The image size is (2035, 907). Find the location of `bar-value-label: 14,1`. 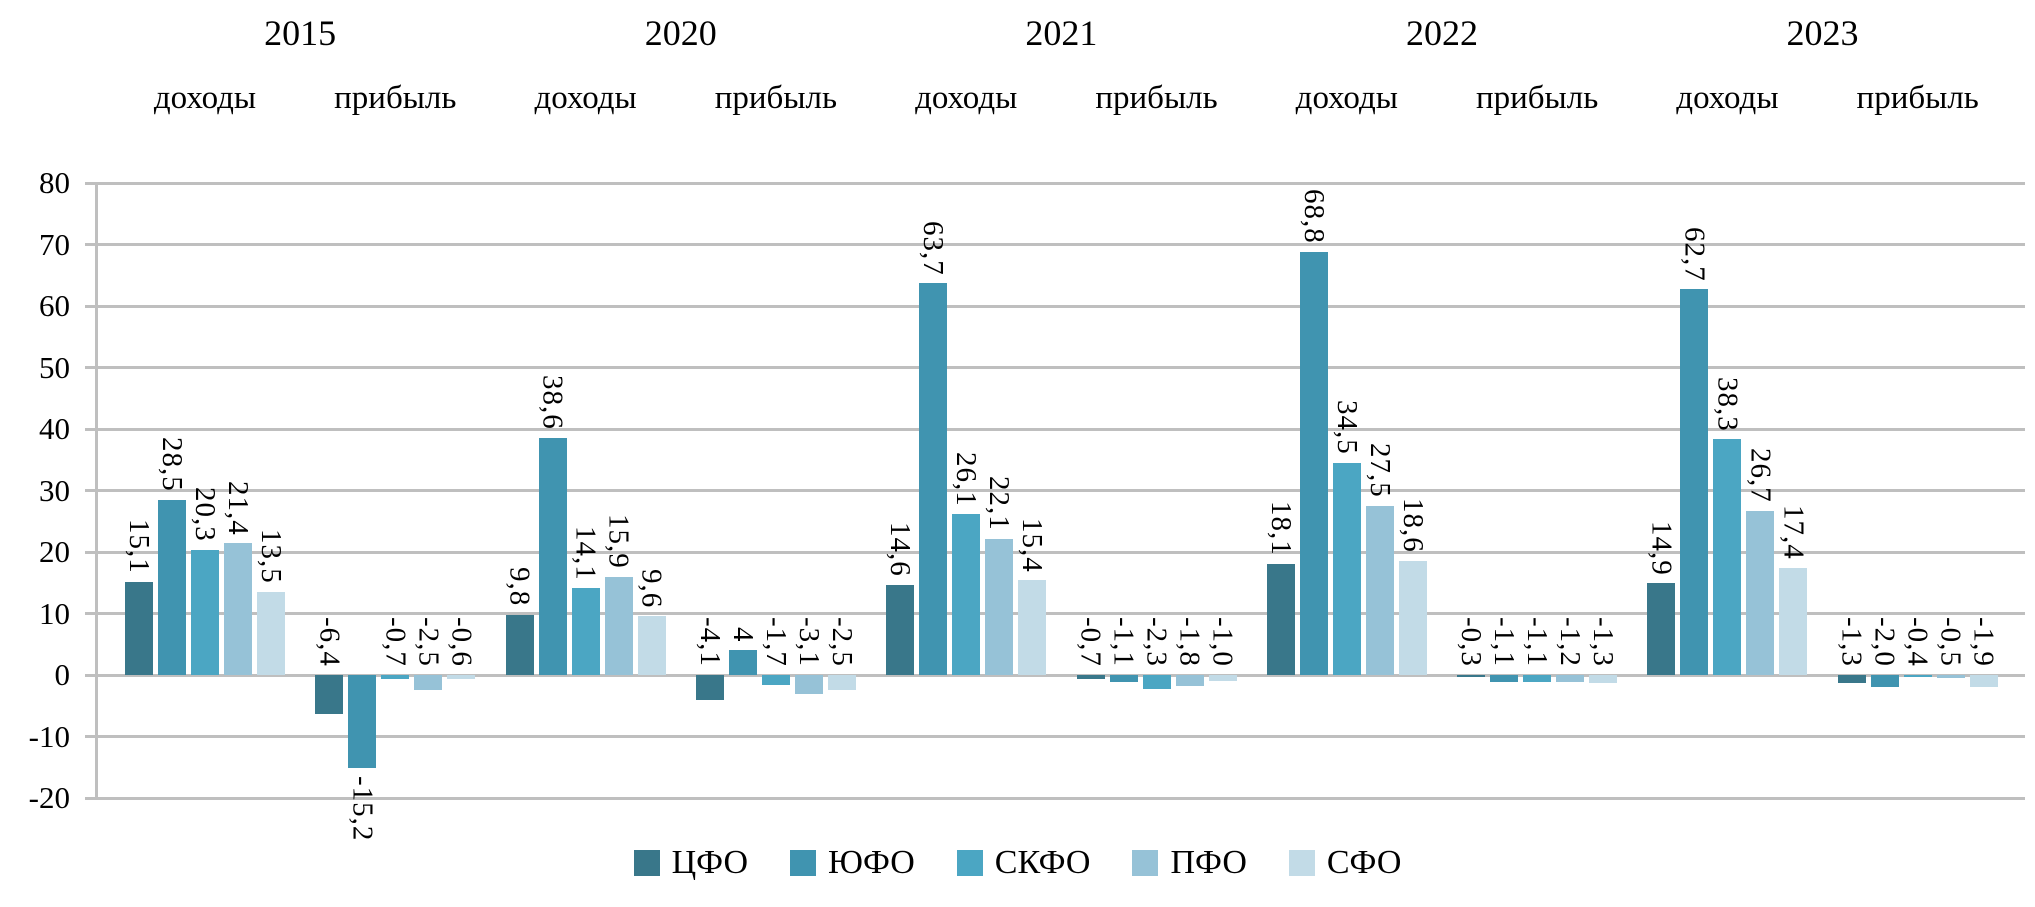

bar-value-label: 14,1 is located at coordinates (585, 553).